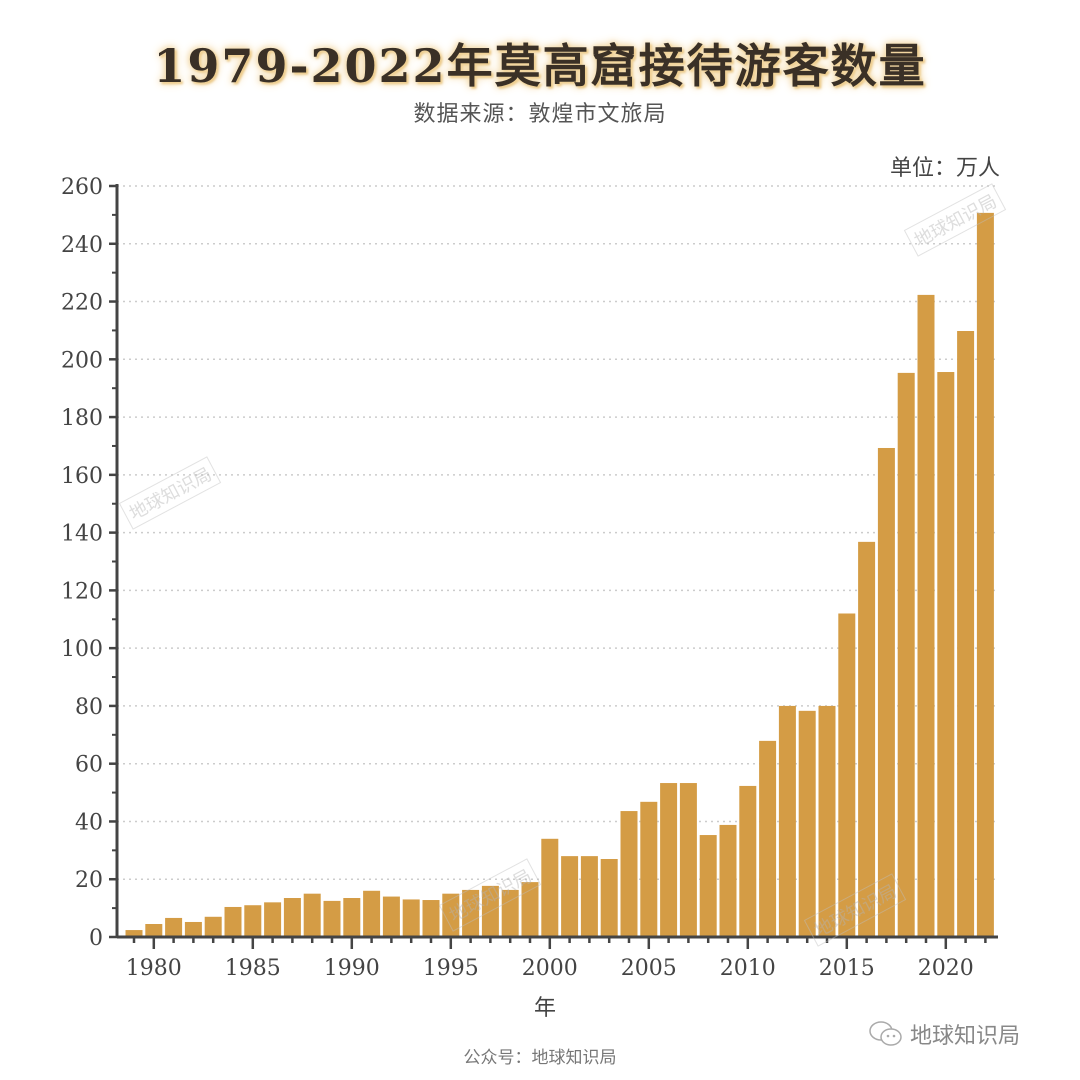 The height and width of the screenshot is (1080, 1080). I want to click on bar-1986, so click(273, 919).